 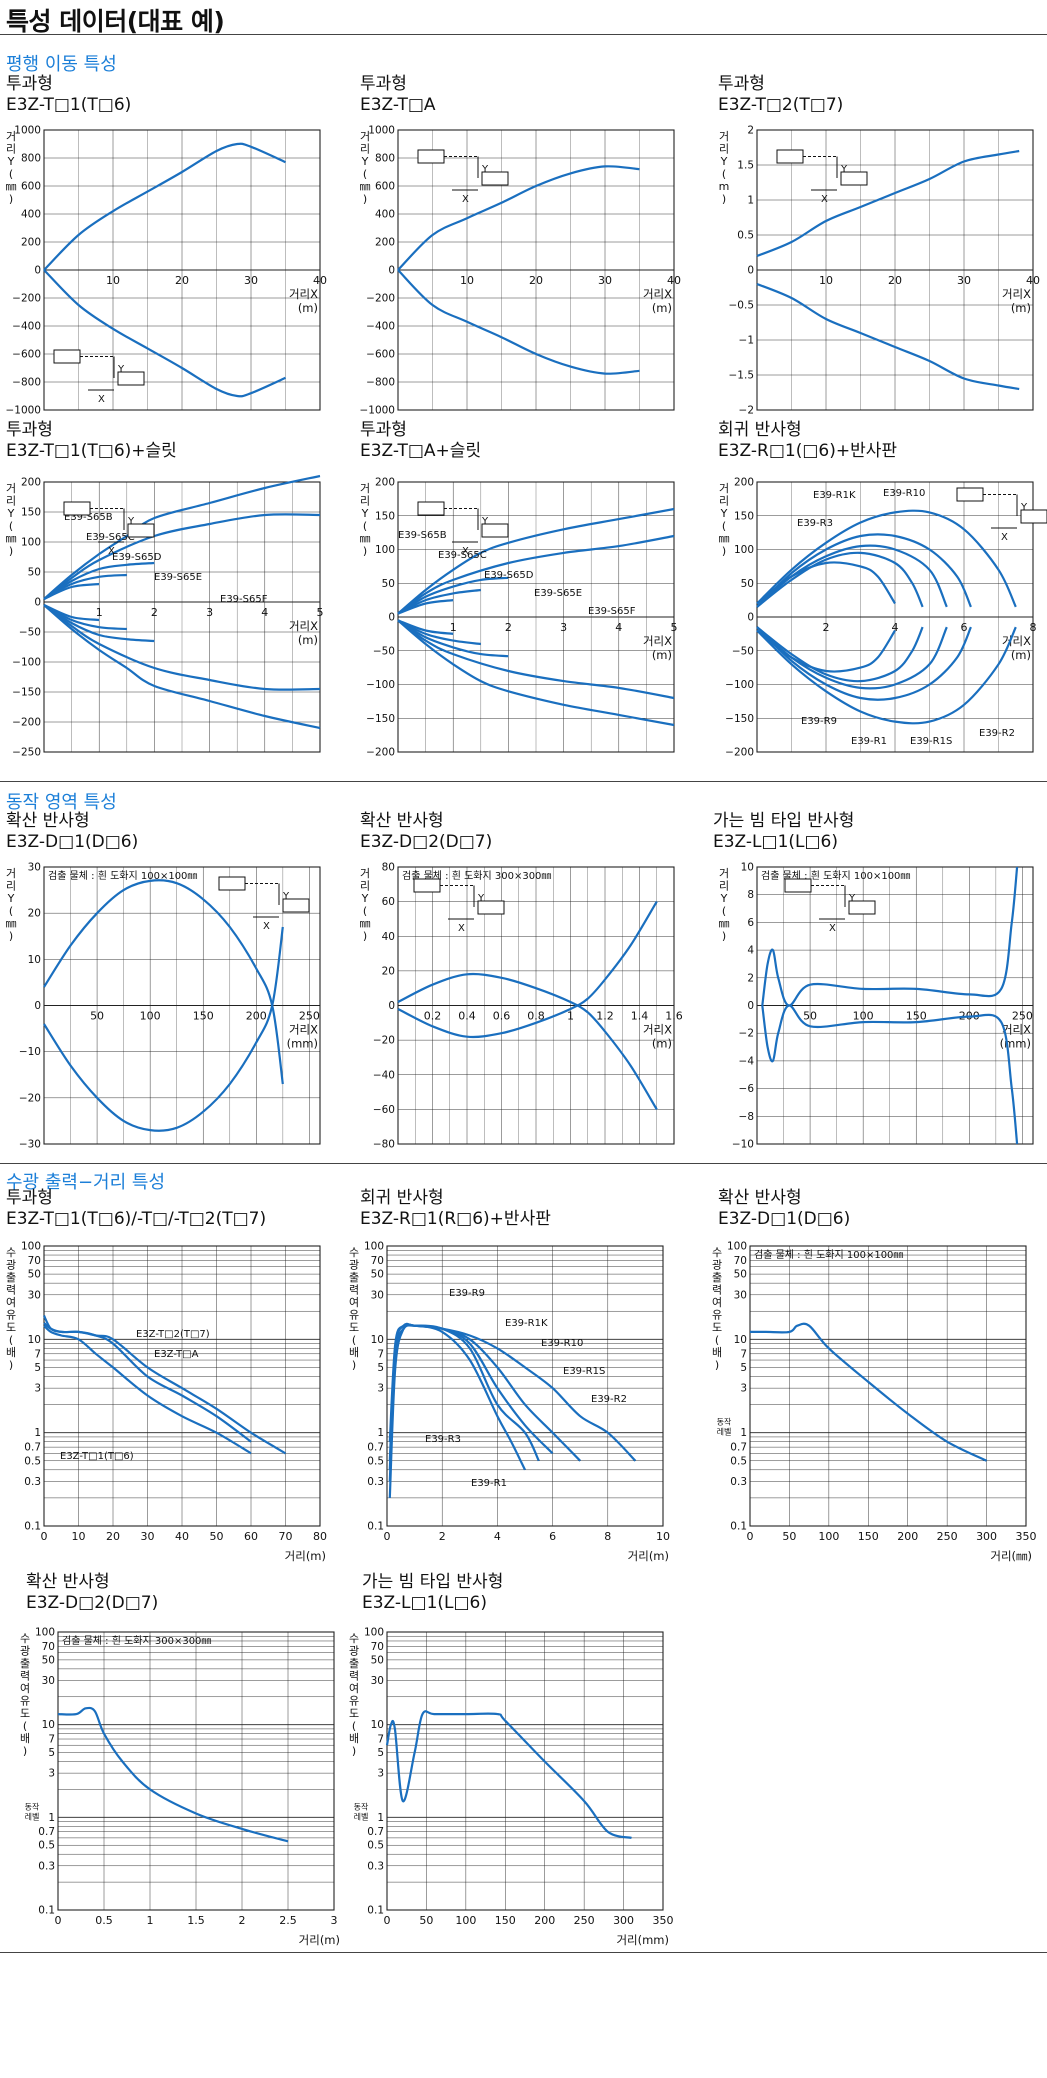 I want to click on divider, so click(x=523, y=1952).